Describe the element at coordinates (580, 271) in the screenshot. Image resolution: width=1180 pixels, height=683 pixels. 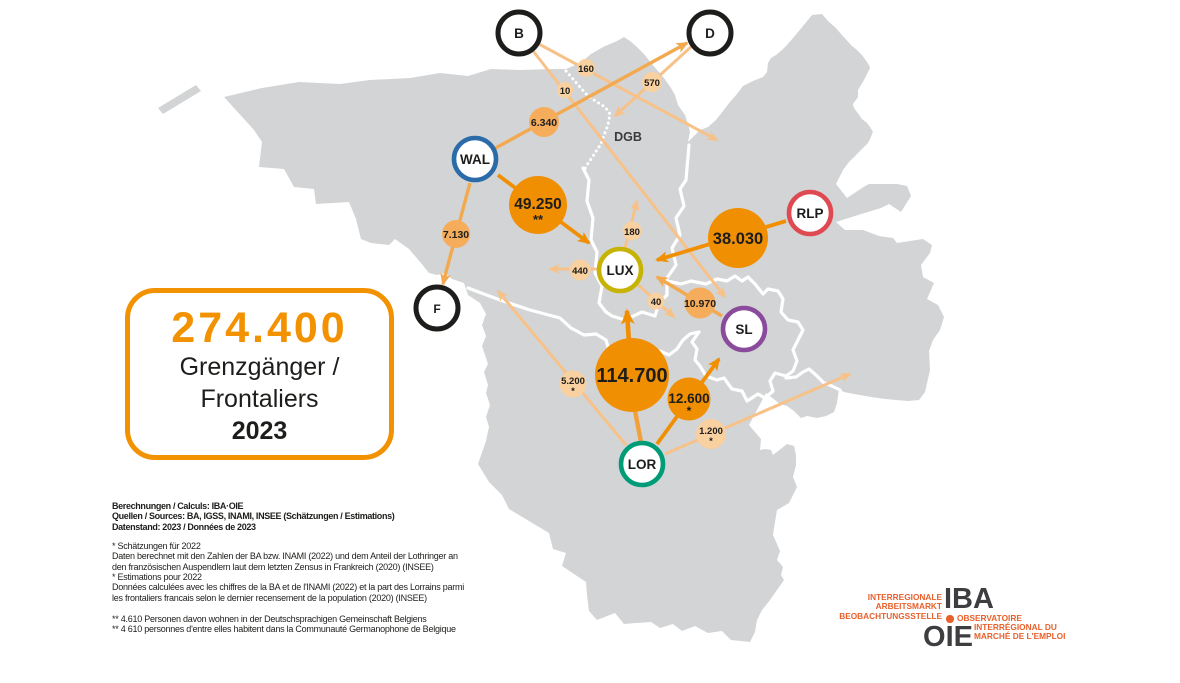
I see `svg-text: 440` at that location.